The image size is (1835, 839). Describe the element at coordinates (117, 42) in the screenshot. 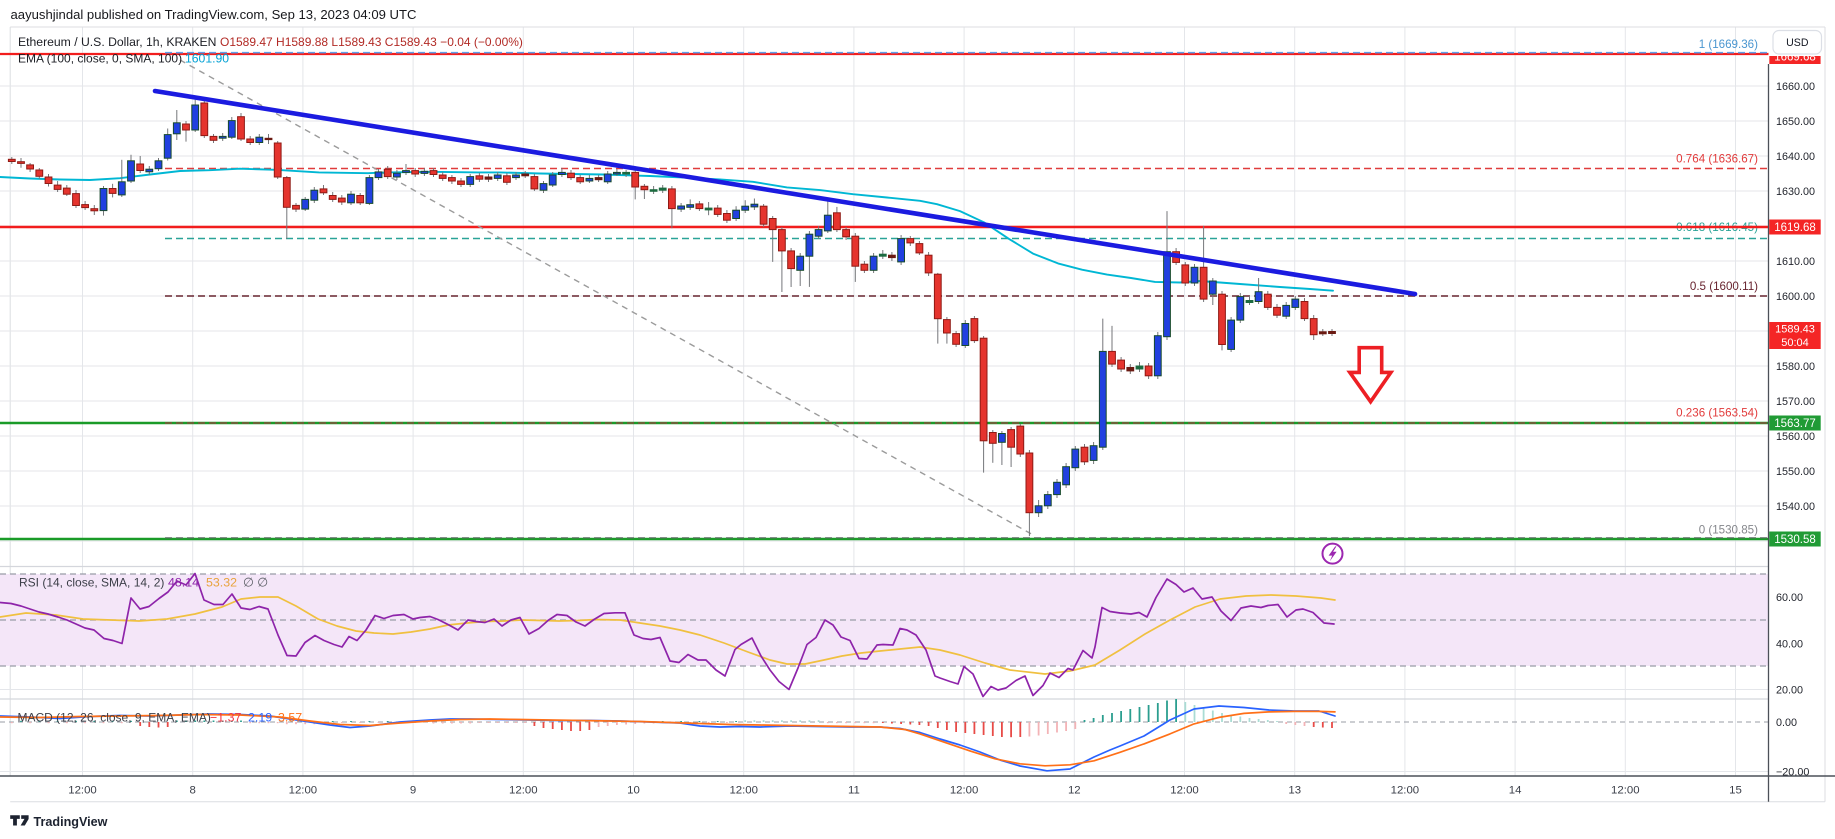

I see `svg-text:Ethereum / U.S. Dollar, 1h, KR: Ethereum / U.S. Dollar, 1h, KRAKEN` at that location.